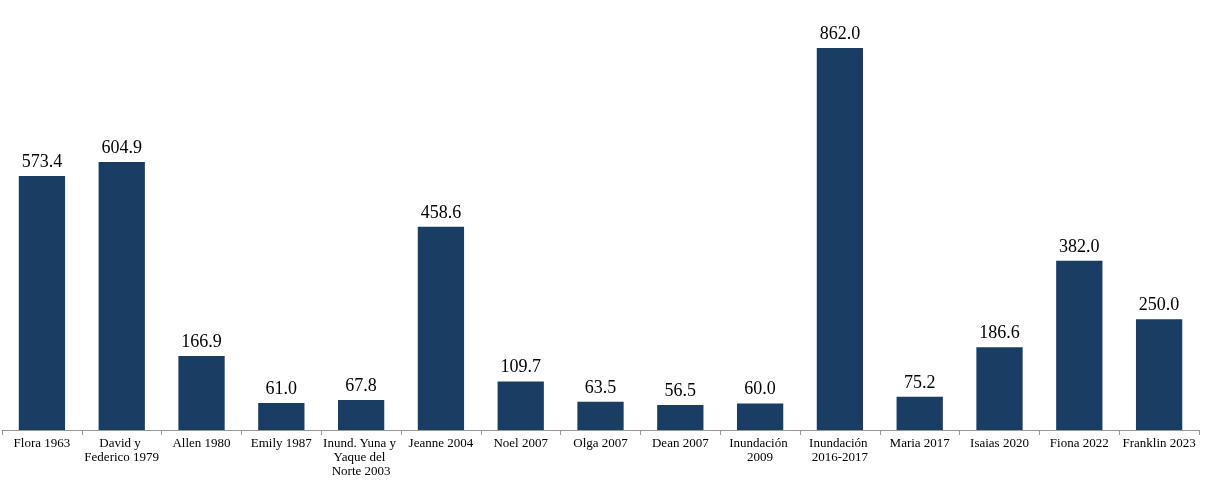 This screenshot has width=1205, height=491. Describe the element at coordinates (840, 33) in the screenshot. I see `data-label: 862.0` at that location.